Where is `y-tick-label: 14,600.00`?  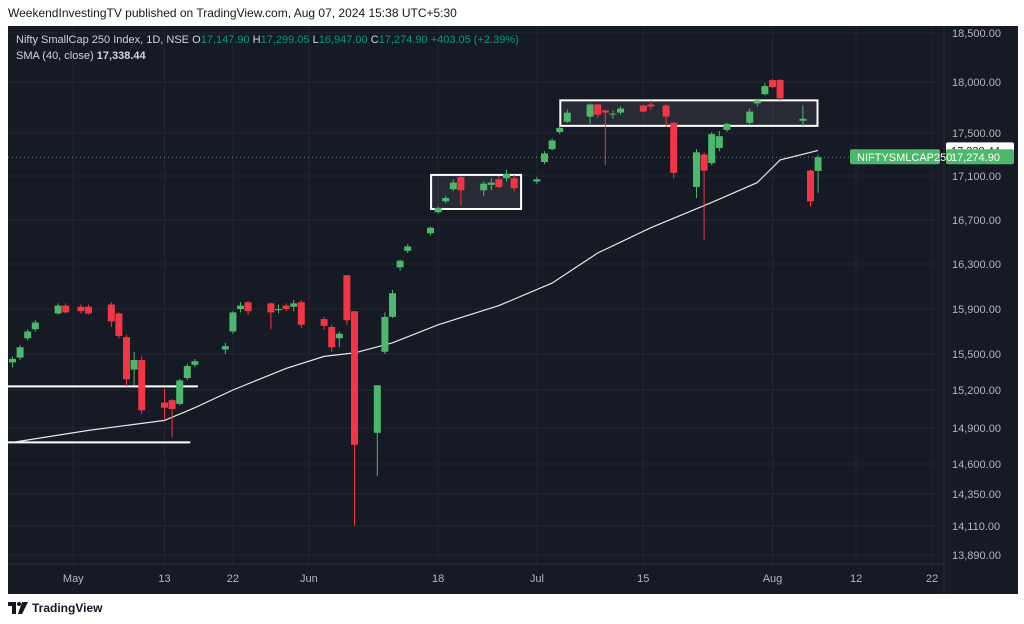
y-tick-label: 14,600.00 is located at coordinates (976, 465).